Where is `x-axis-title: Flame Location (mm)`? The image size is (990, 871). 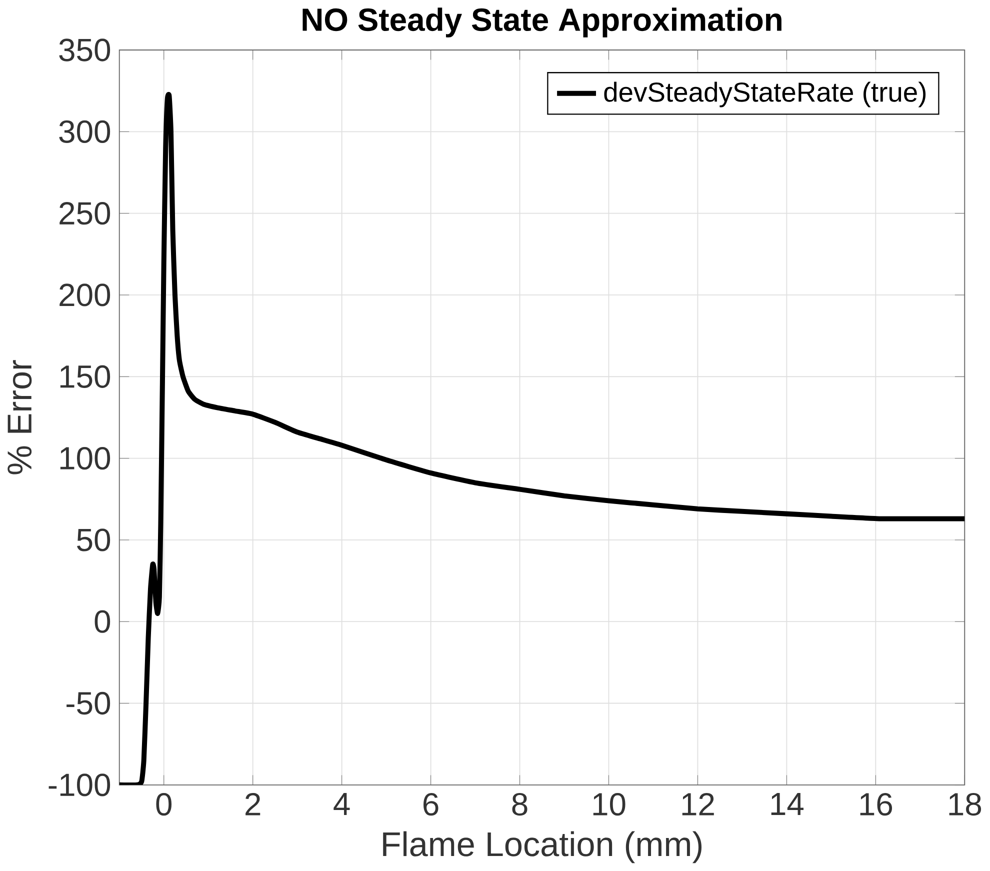 x-axis-title: Flame Location (mm) is located at coordinates (542, 847).